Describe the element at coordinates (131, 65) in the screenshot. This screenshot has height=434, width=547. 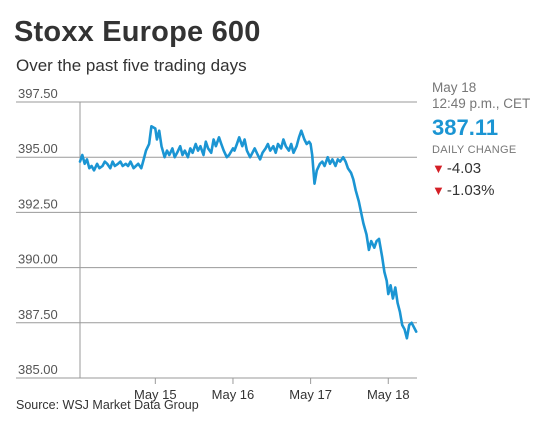
I see `chart-subtitle: Over the past five trading days` at that location.